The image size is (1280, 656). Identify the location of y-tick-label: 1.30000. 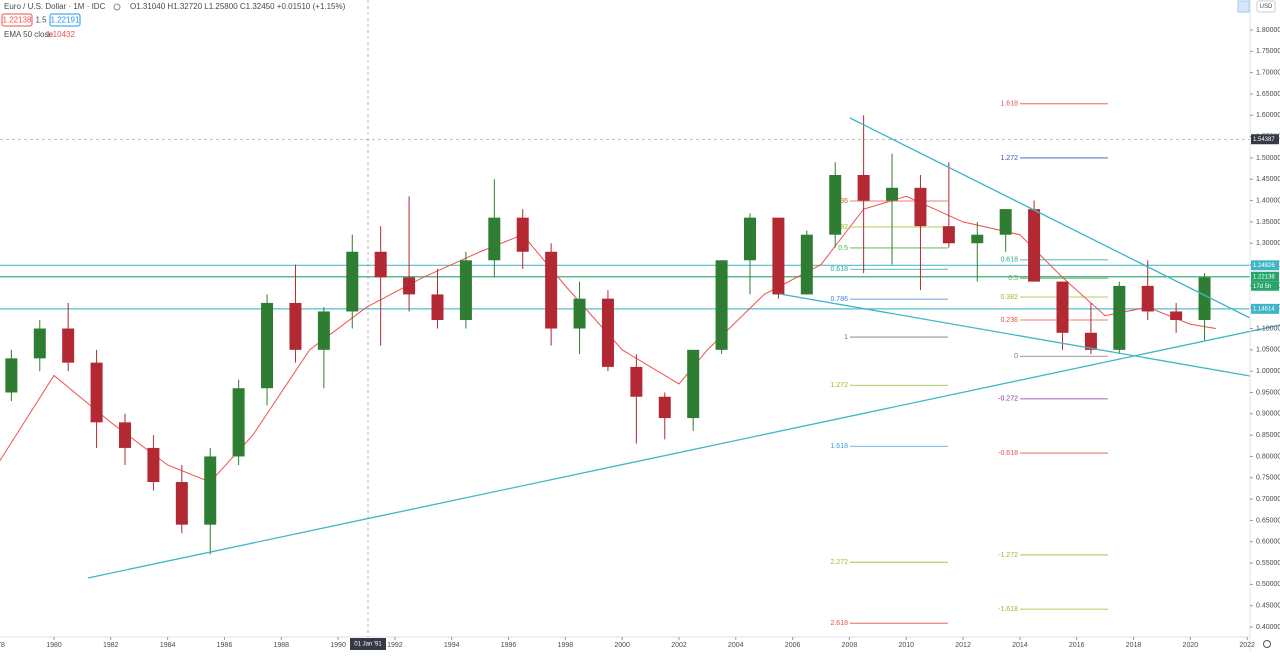
(1268, 243).